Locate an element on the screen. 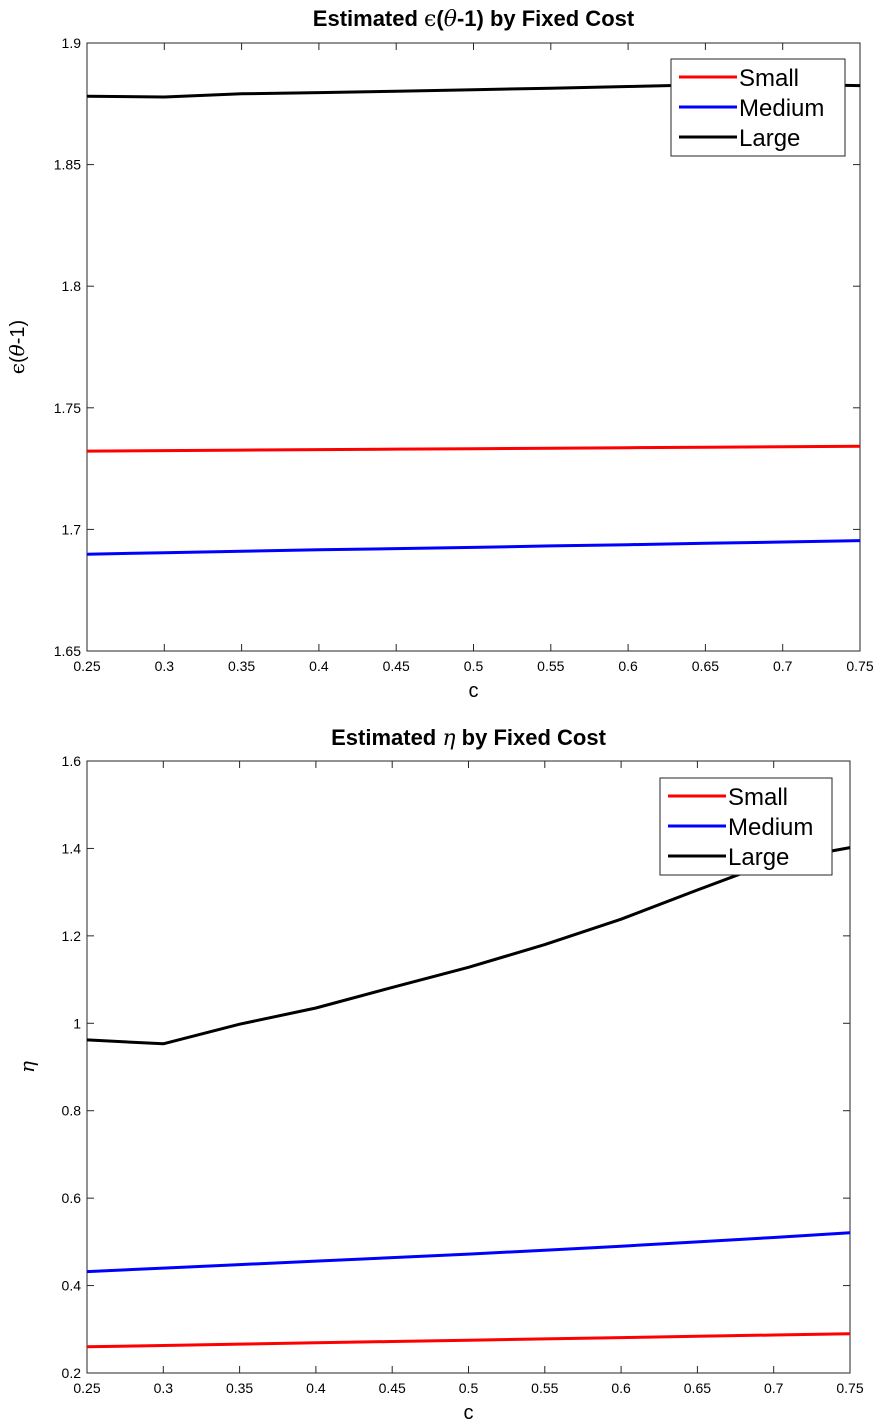 This screenshot has height=1427, width=881. y-tick-label: 1.75 is located at coordinates (67, 408).